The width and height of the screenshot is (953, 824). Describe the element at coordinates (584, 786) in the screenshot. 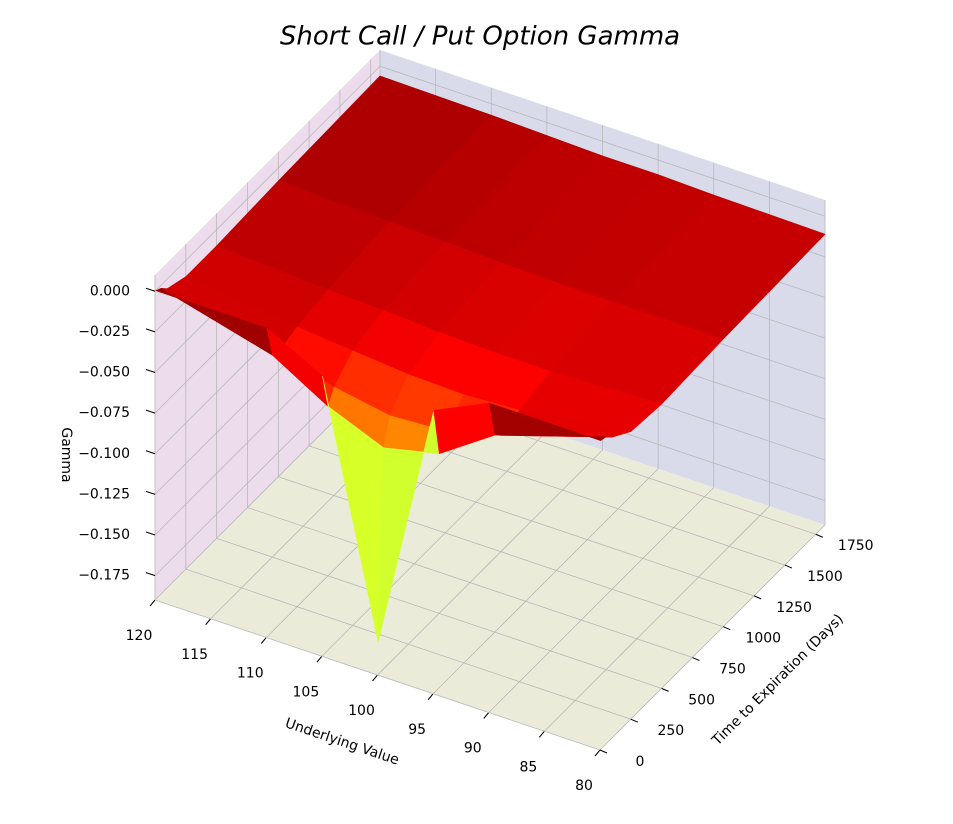

I see `x-tick-label: 80` at that location.